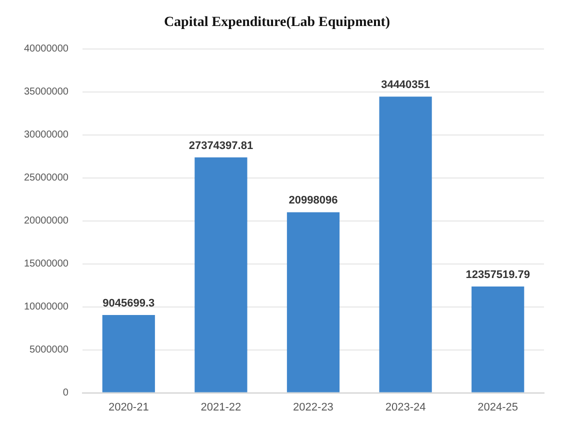 Image resolution: width=574 pixels, height=432 pixels. Describe the element at coordinates (498, 407) in the screenshot. I see `x-tick-label: 2024-25` at that location.